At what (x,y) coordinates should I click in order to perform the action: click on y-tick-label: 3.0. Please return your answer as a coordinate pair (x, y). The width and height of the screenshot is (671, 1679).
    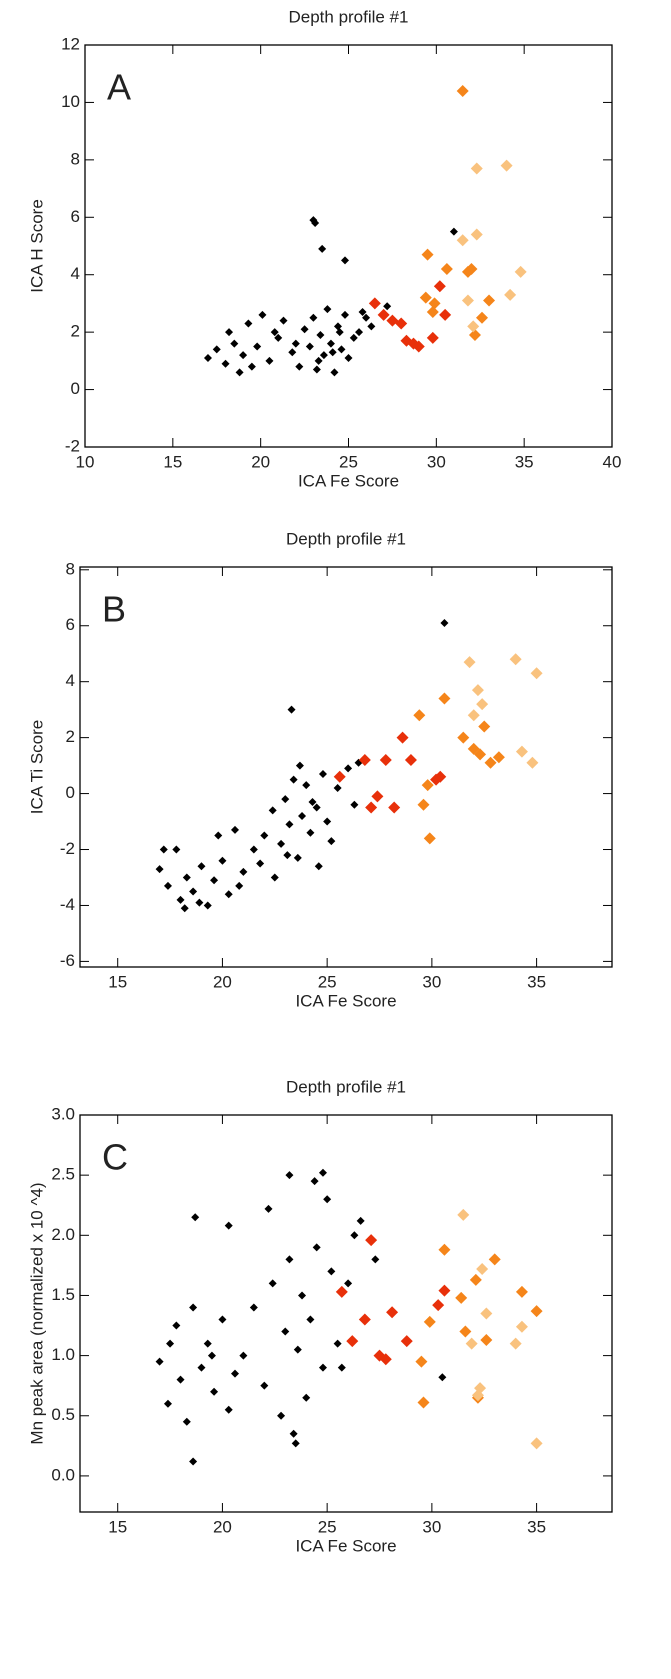
    Looking at the image, I should click on (63, 1113).